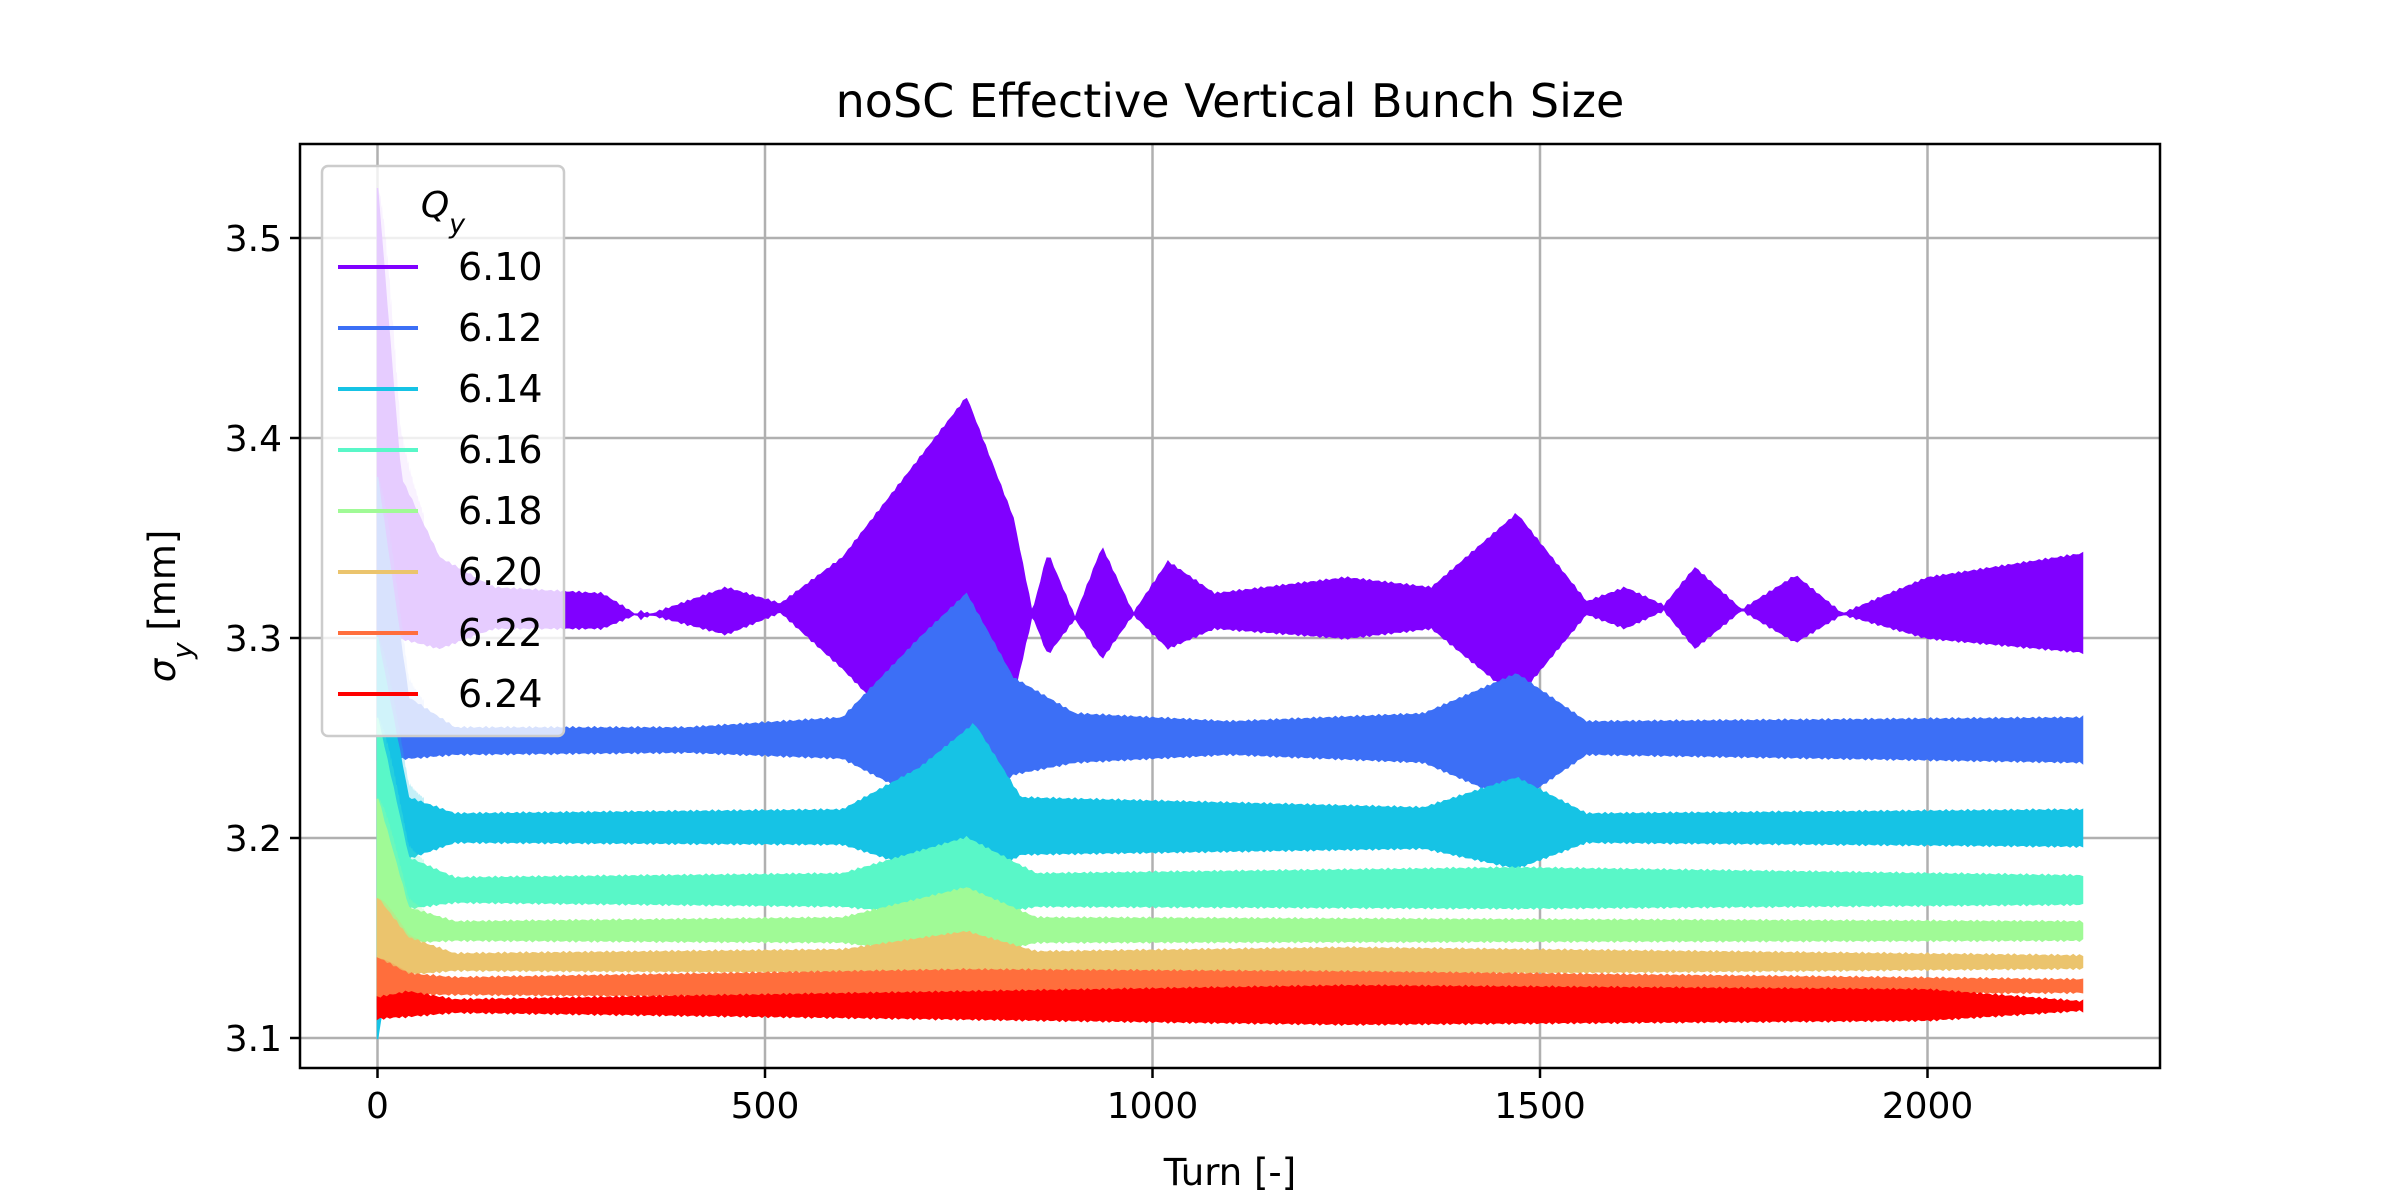 The width and height of the screenshot is (2400, 1200). What do you see at coordinates (377, 1106) in the screenshot?
I see `x-tick-label: 0` at bounding box center [377, 1106].